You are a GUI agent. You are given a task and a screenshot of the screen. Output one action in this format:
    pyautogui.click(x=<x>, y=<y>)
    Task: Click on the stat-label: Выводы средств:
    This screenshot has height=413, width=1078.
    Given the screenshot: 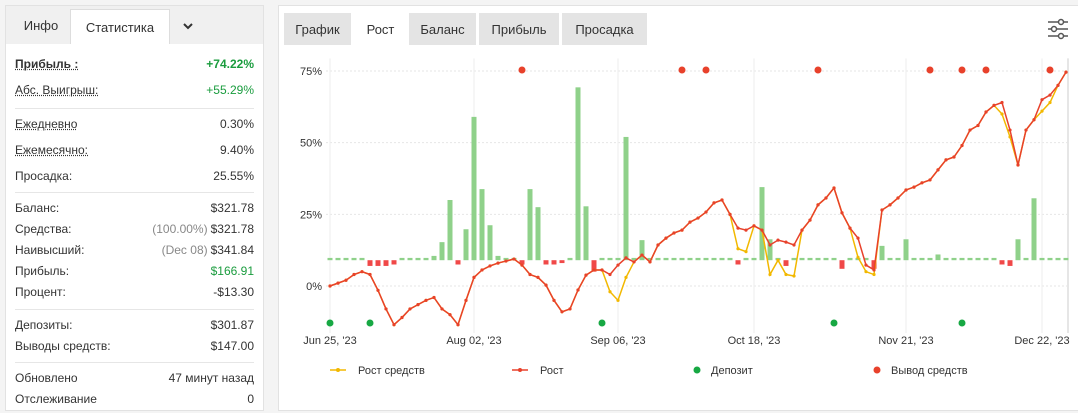 What is the action you would take?
    pyautogui.click(x=63, y=345)
    